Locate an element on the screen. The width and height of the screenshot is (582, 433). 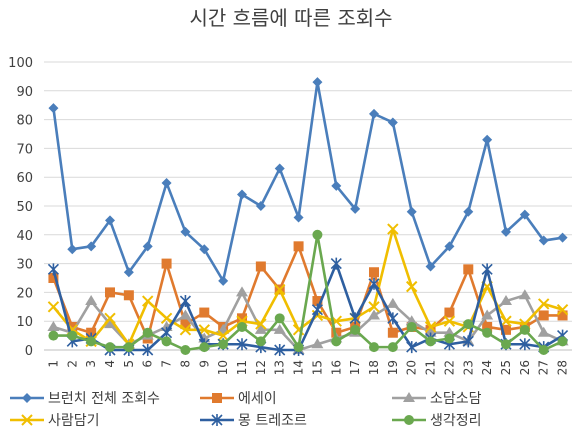
x-tick-label: 3 is located at coordinates (91, 364).